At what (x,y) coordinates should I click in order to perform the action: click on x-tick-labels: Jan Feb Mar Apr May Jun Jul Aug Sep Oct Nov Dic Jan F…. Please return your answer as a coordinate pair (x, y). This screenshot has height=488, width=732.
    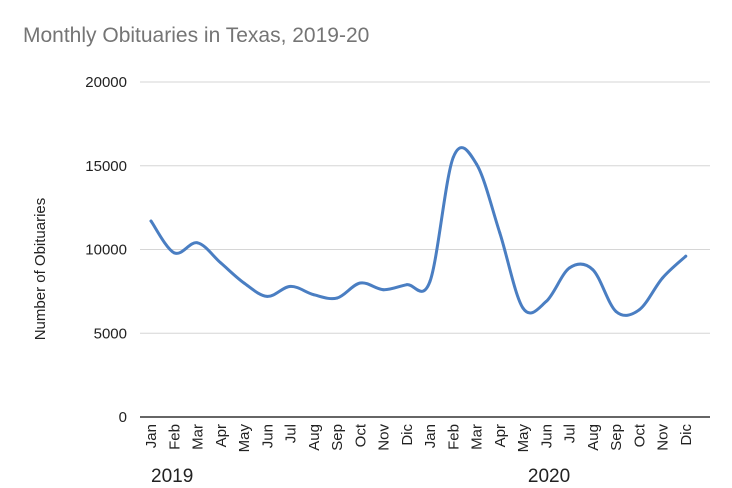
    Looking at the image, I should click on (419, 437).